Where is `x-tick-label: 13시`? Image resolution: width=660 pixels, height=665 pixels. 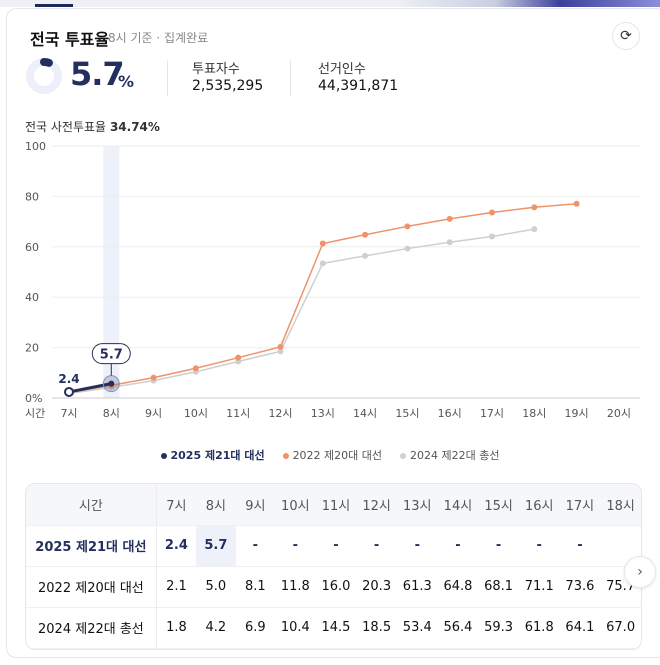
x-tick-label: 13시 is located at coordinates (323, 413).